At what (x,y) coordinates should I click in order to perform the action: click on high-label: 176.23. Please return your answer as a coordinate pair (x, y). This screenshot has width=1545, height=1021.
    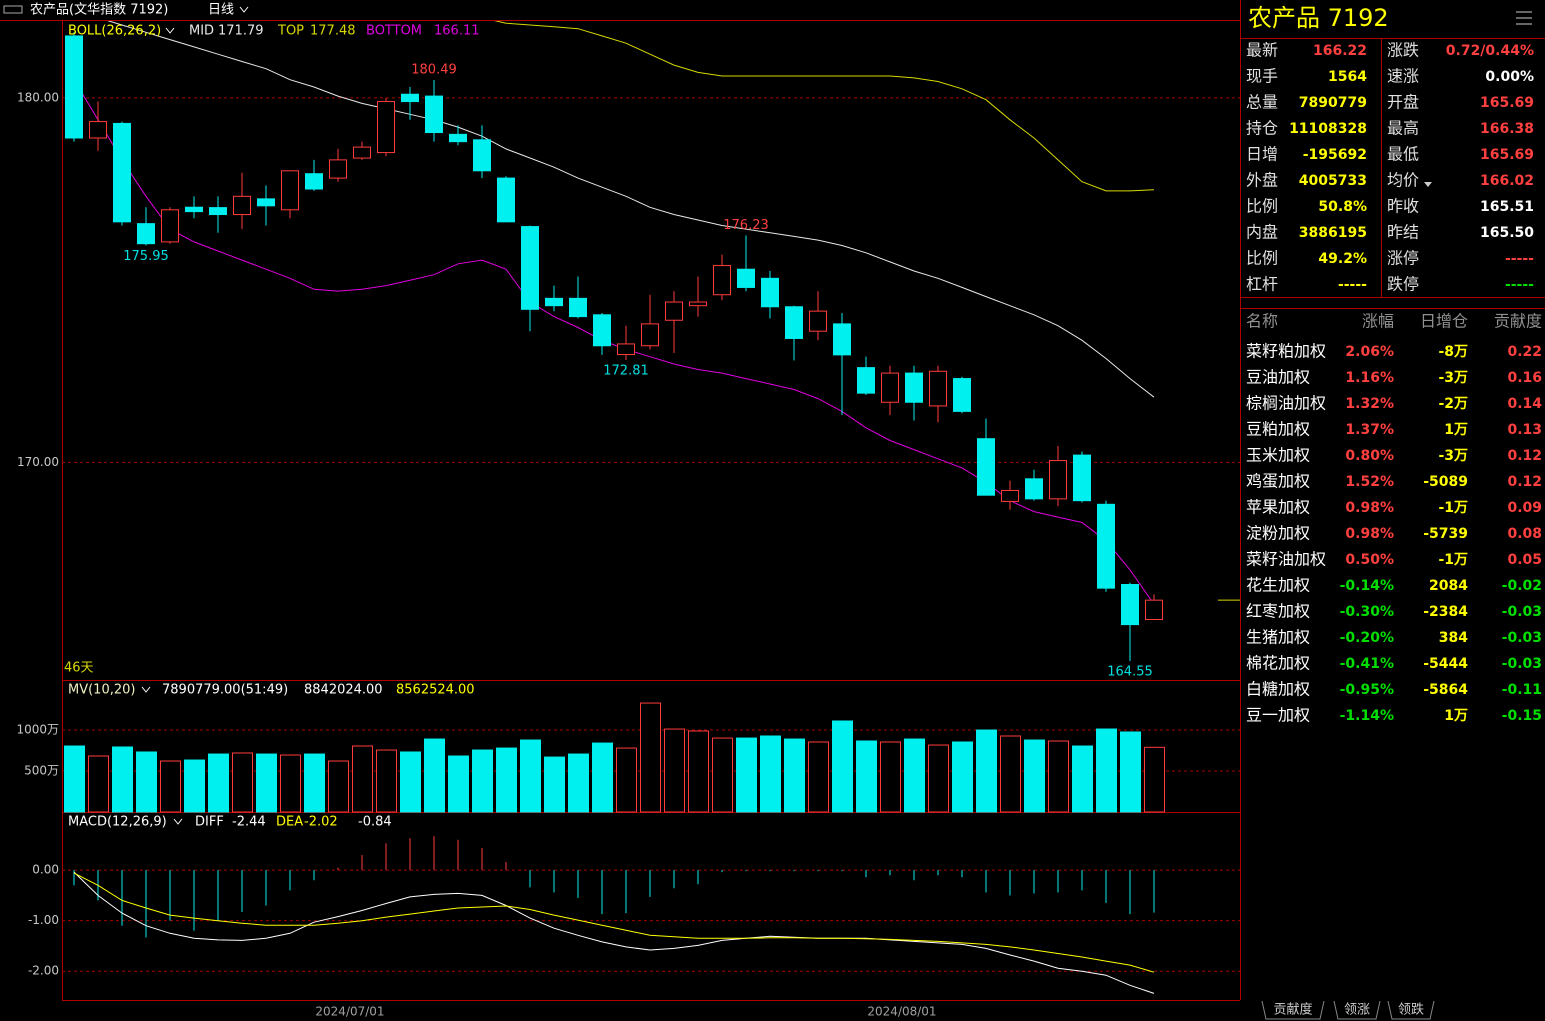
    Looking at the image, I should click on (746, 225).